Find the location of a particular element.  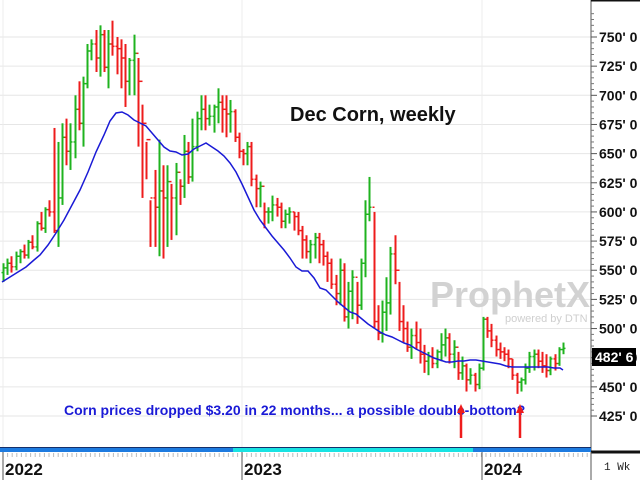

y-tick-label: 425' 0 is located at coordinates (618, 416).